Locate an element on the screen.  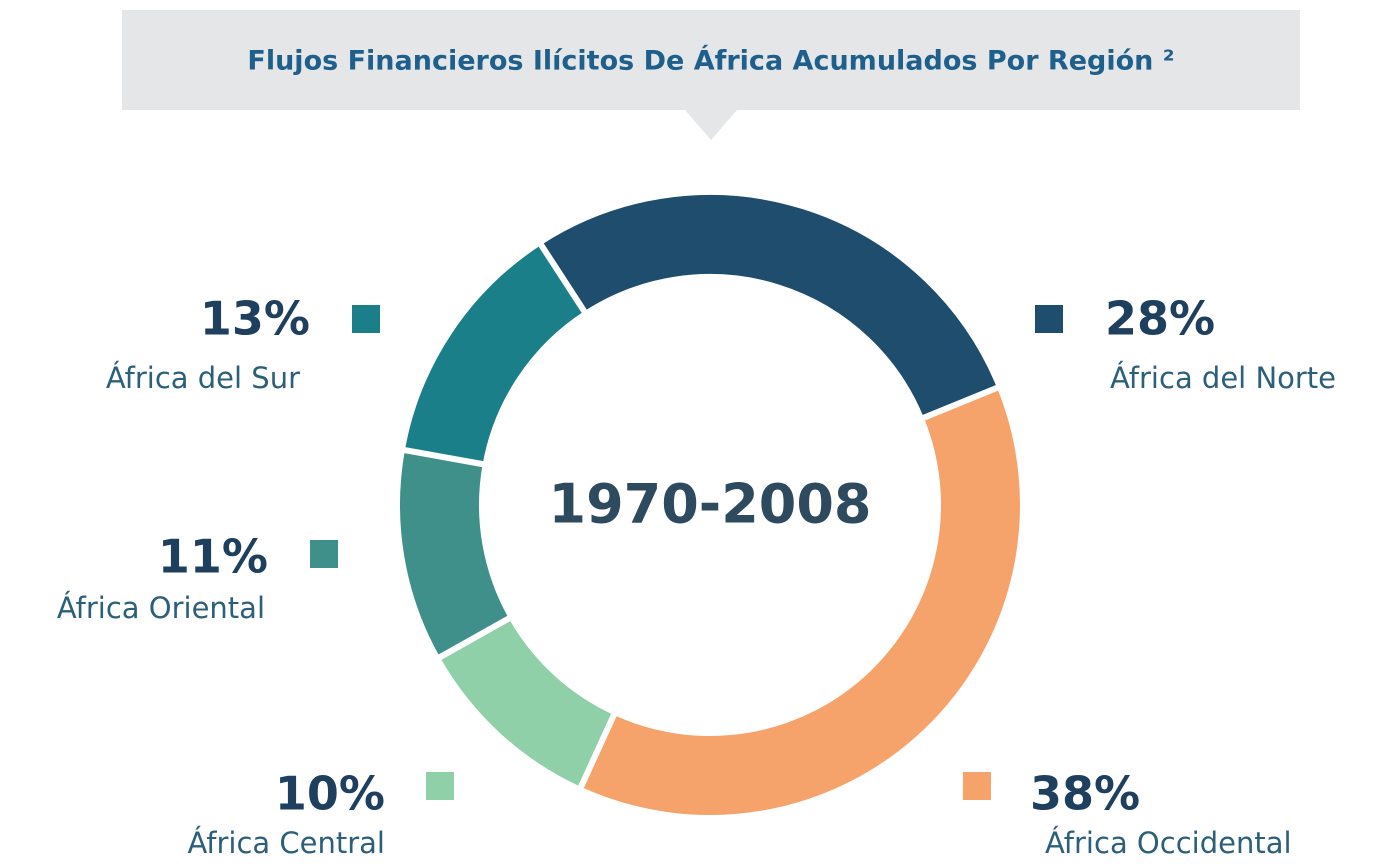
value-label: 38% is located at coordinates (1085, 794).